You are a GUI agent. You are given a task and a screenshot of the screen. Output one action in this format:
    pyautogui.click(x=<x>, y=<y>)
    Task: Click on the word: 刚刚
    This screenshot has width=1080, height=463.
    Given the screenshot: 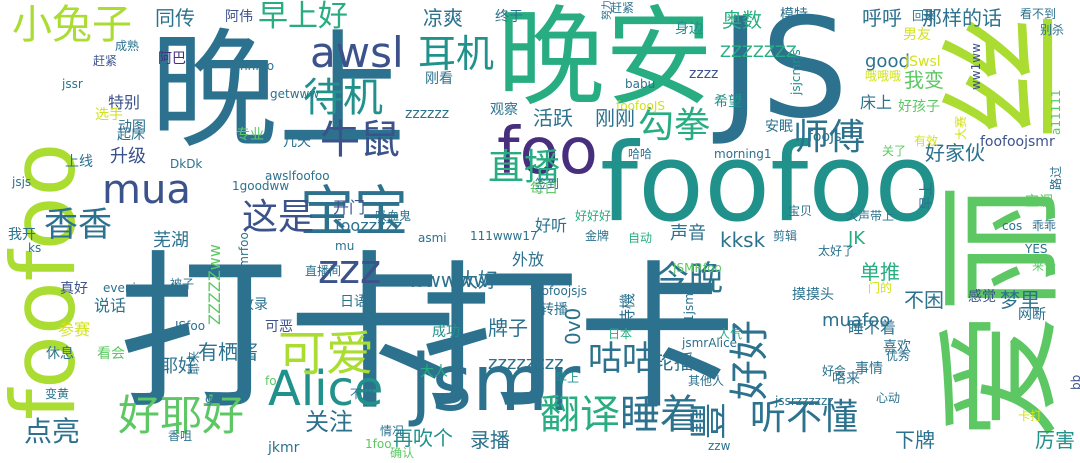 What is the action you would take?
    pyautogui.click(x=615, y=118)
    